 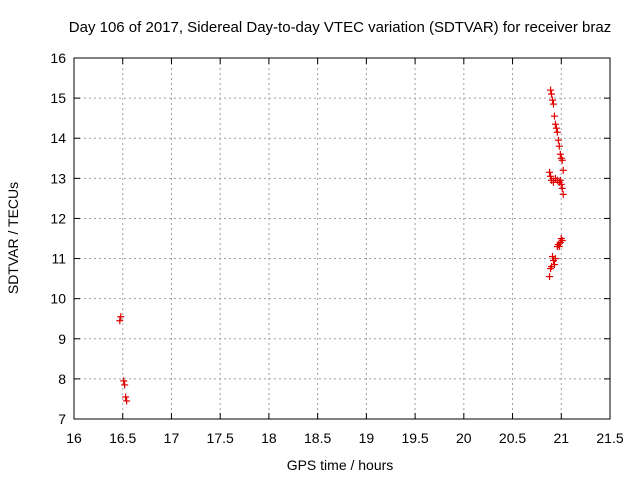 I want to click on y-tick-label: 10, so click(x=58, y=299).